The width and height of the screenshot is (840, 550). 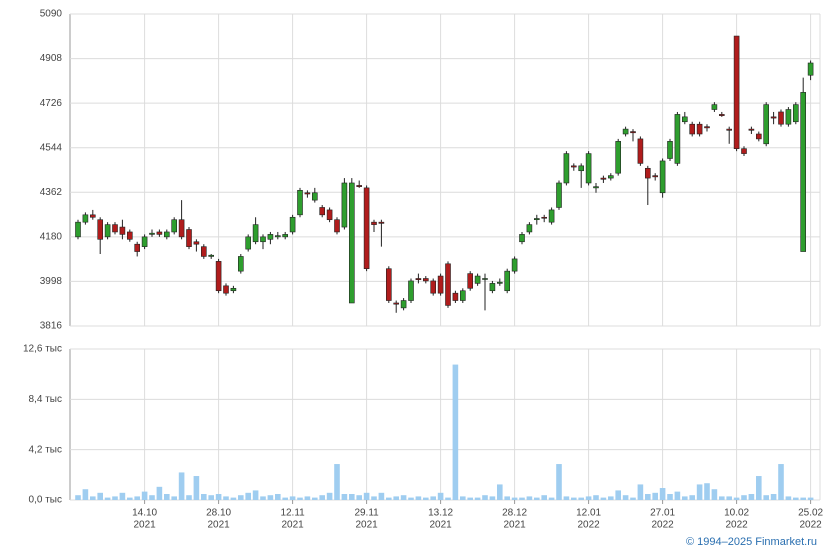 What do you see at coordinates (440, 513) in the screenshot?
I see `x-tick-label: 13.12` at bounding box center [440, 513].